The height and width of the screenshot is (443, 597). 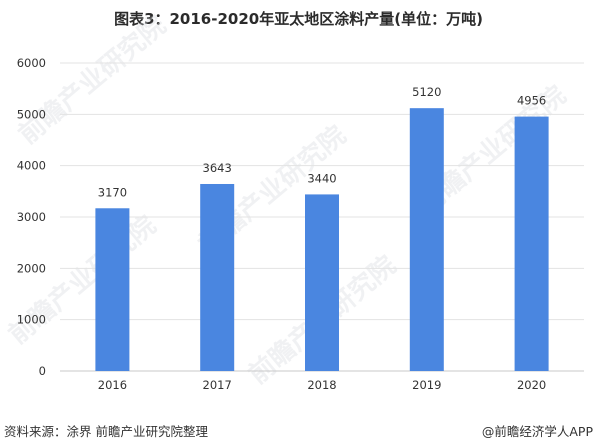 I want to click on bar-2020, so click(x=531, y=243).